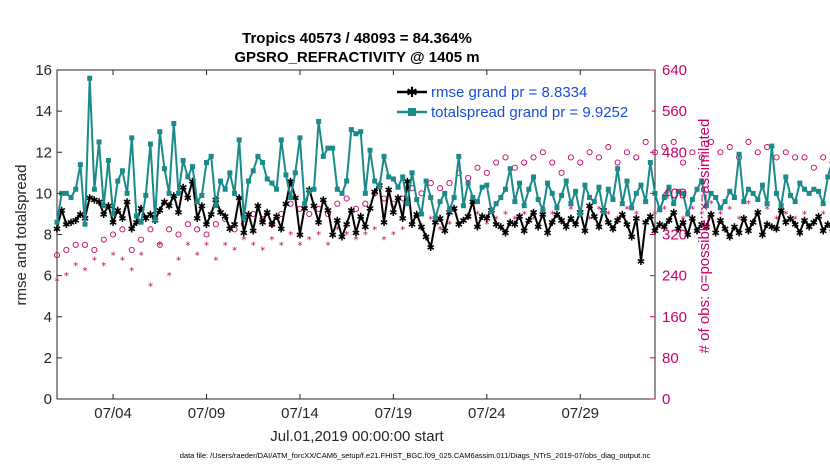 Image resolution: width=830 pixels, height=470 pixels. What do you see at coordinates (43, 193) in the screenshot?
I see `y-tick-label-left: 10` at bounding box center [43, 193].